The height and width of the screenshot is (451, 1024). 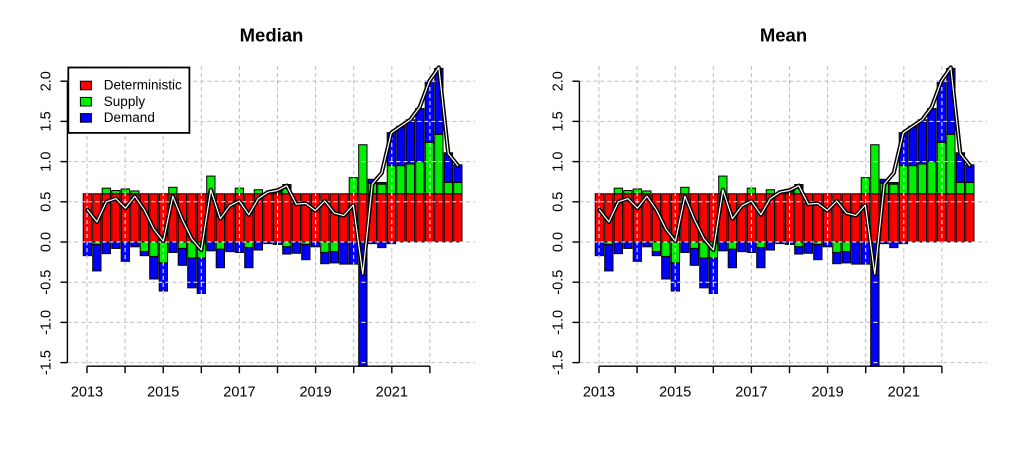 I want to click on svg-text: Demand, so click(x=129, y=117).